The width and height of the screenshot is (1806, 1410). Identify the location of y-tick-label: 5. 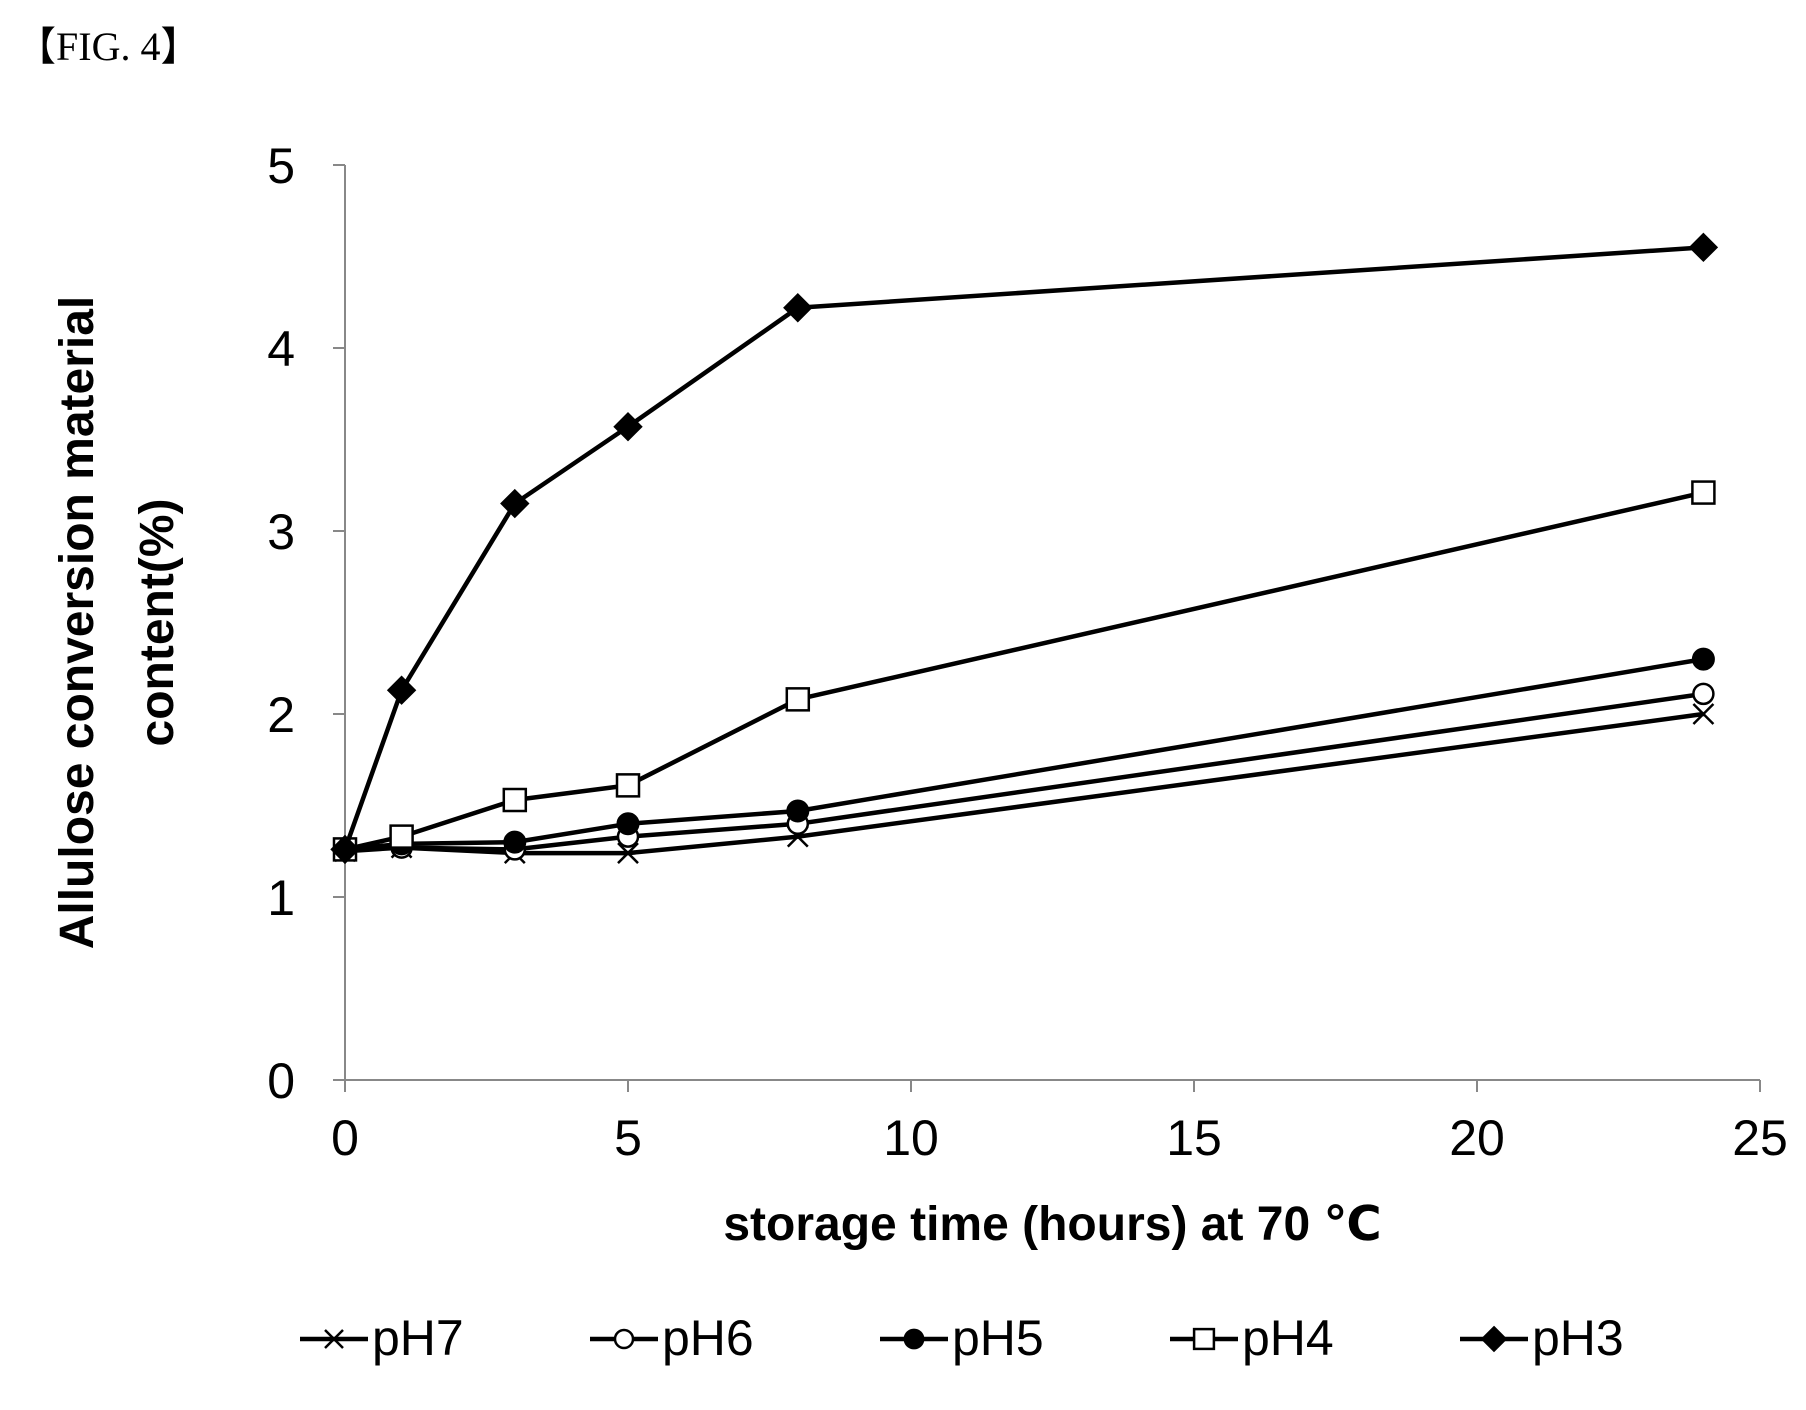
(281, 166).